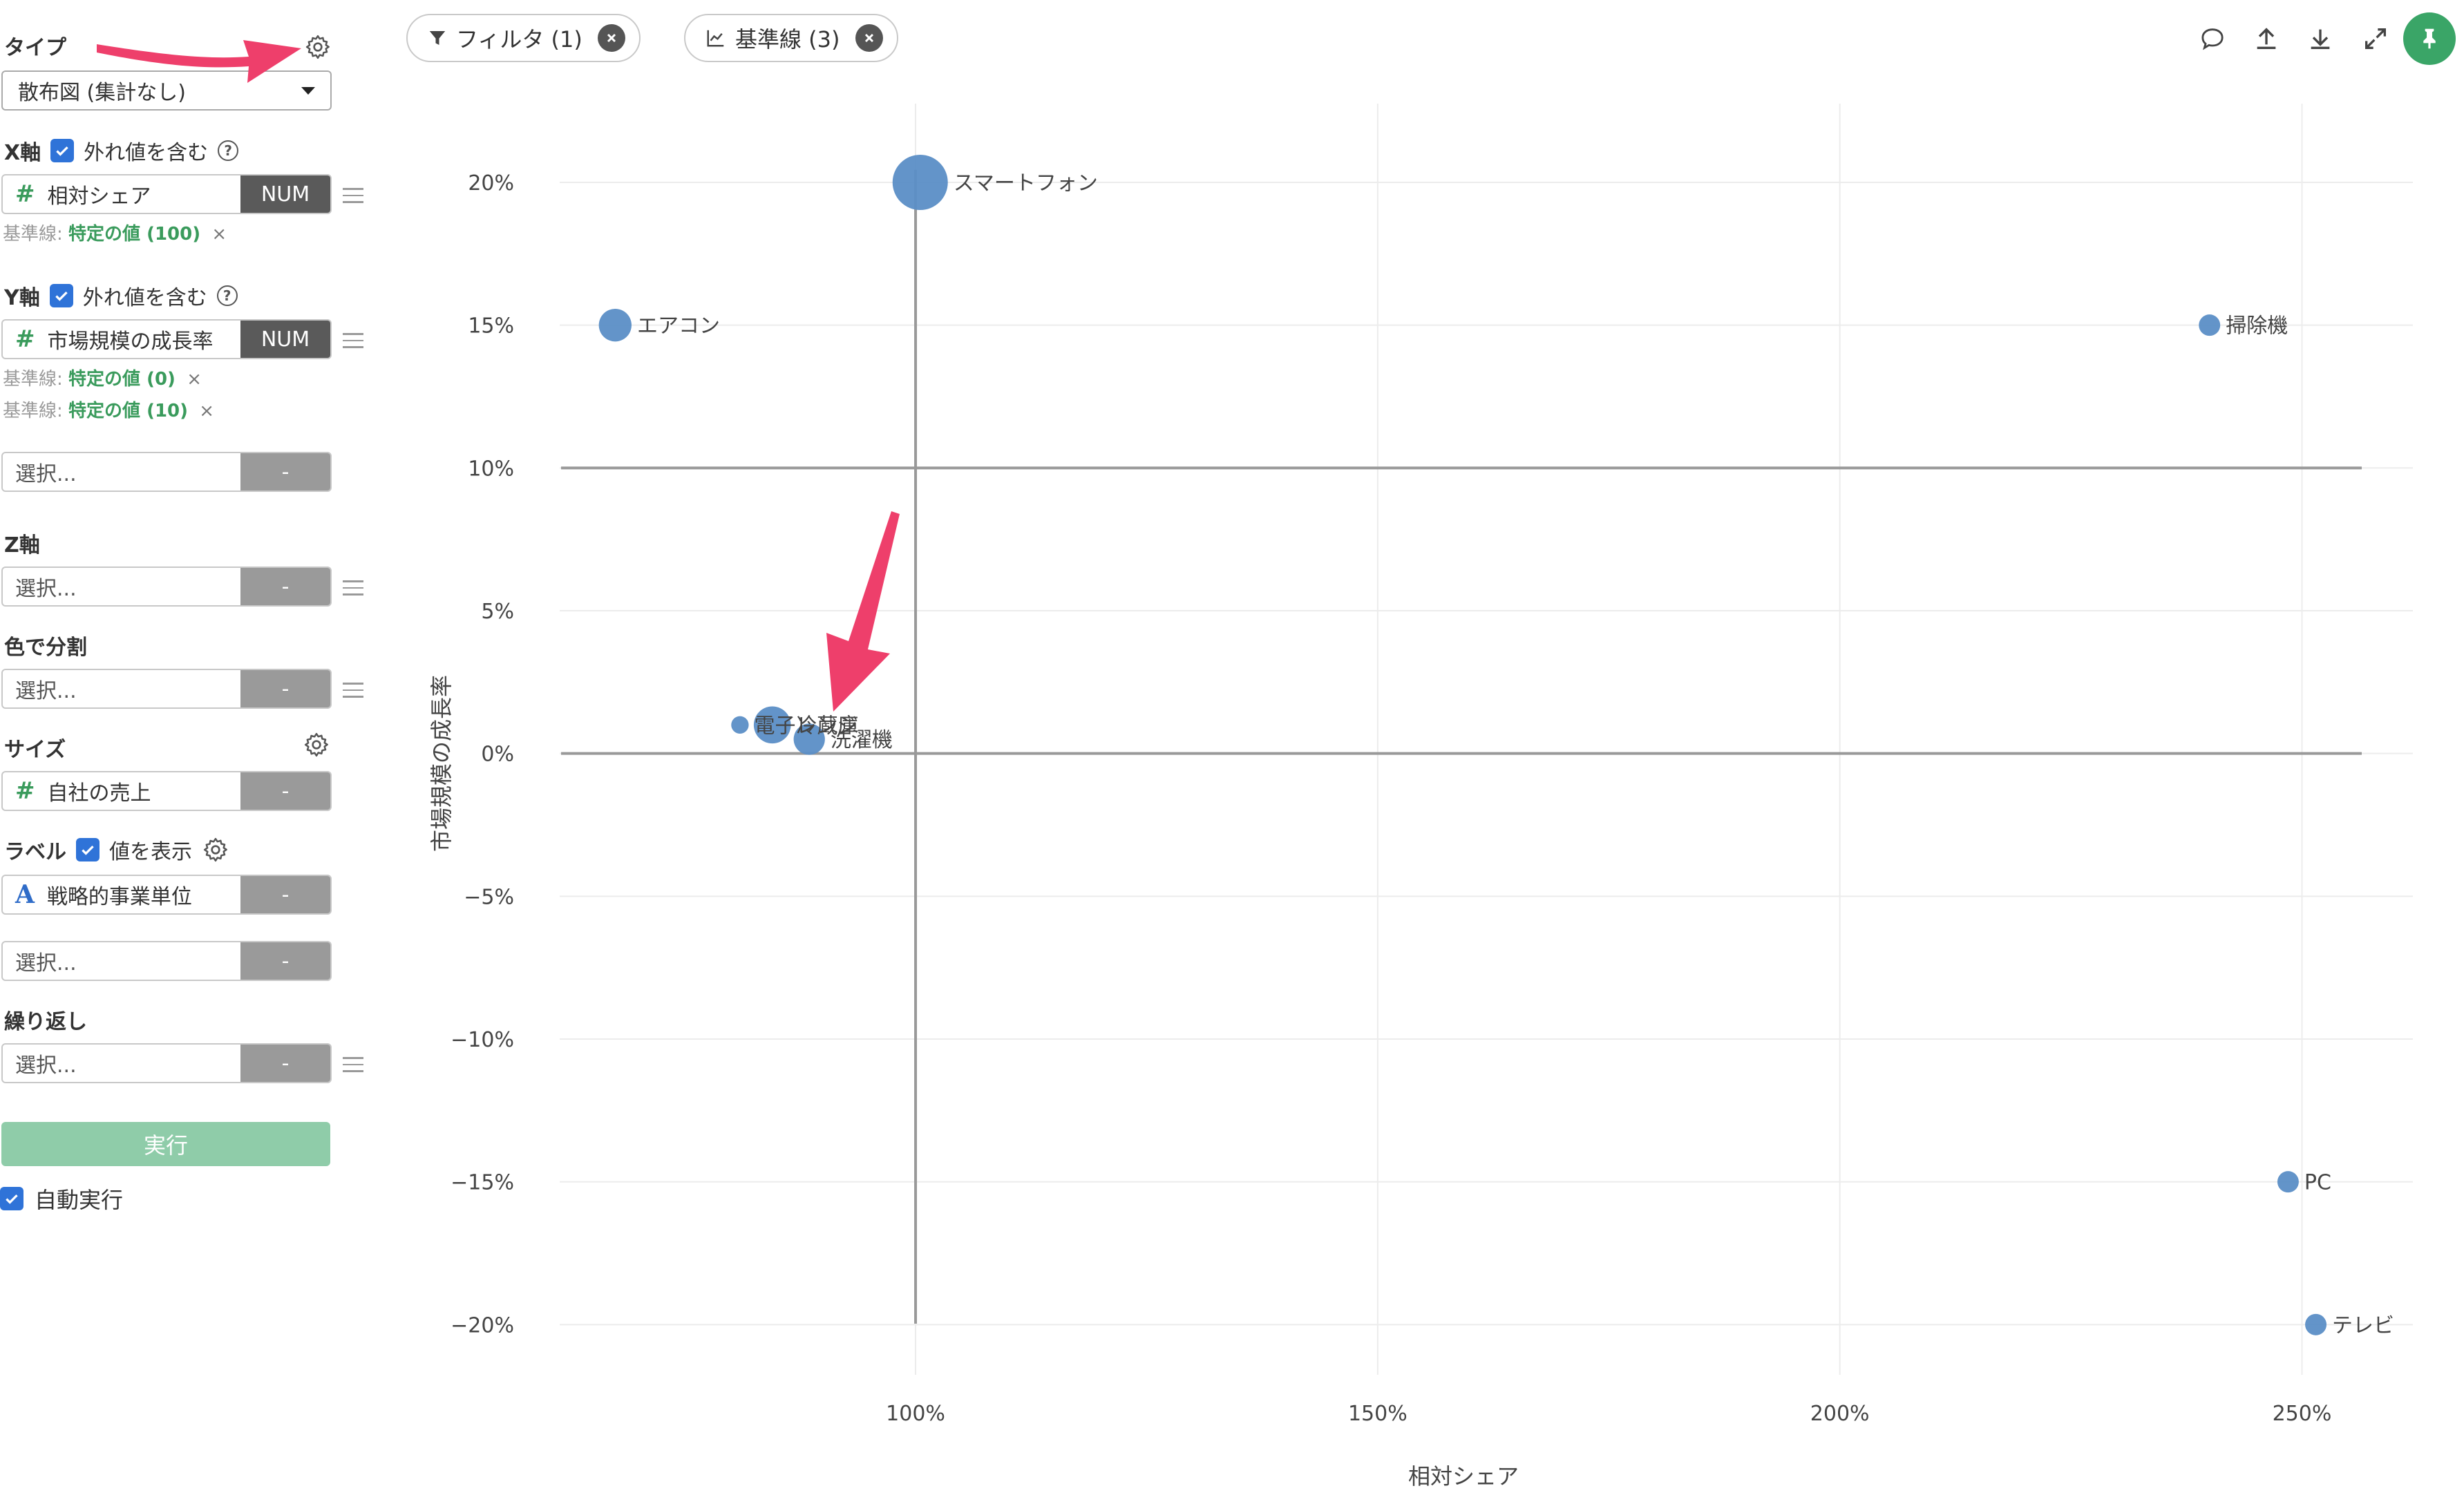 The height and width of the screenshot is (1495, 2464). I want to click on label-field-tag: -, so click(285, 894).